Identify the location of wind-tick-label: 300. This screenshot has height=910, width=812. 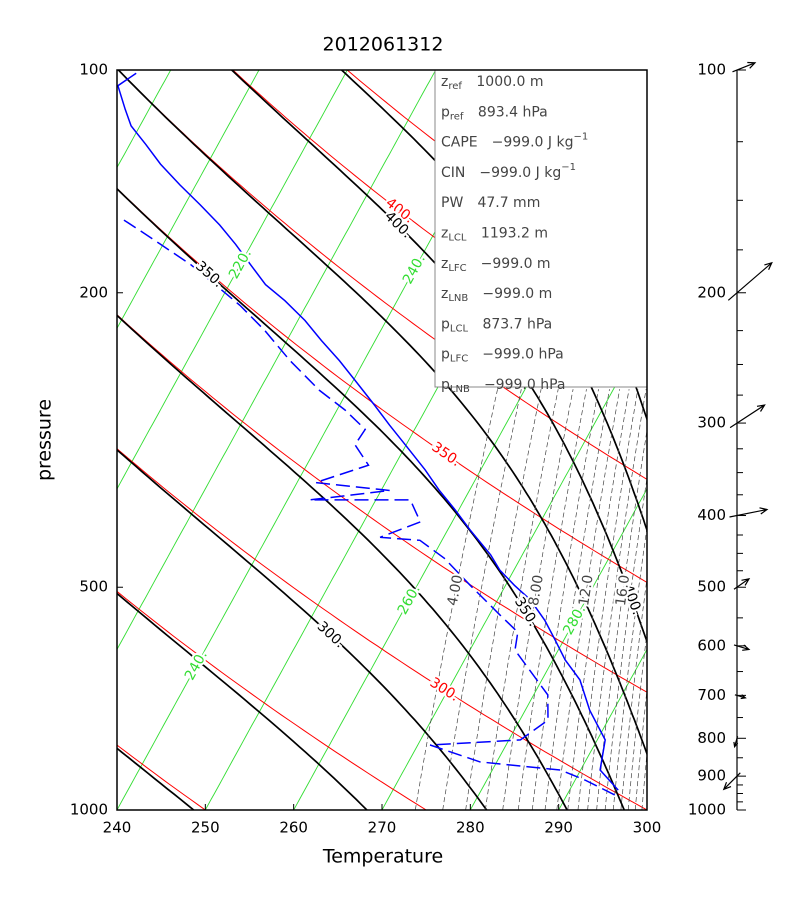
(711, 423).